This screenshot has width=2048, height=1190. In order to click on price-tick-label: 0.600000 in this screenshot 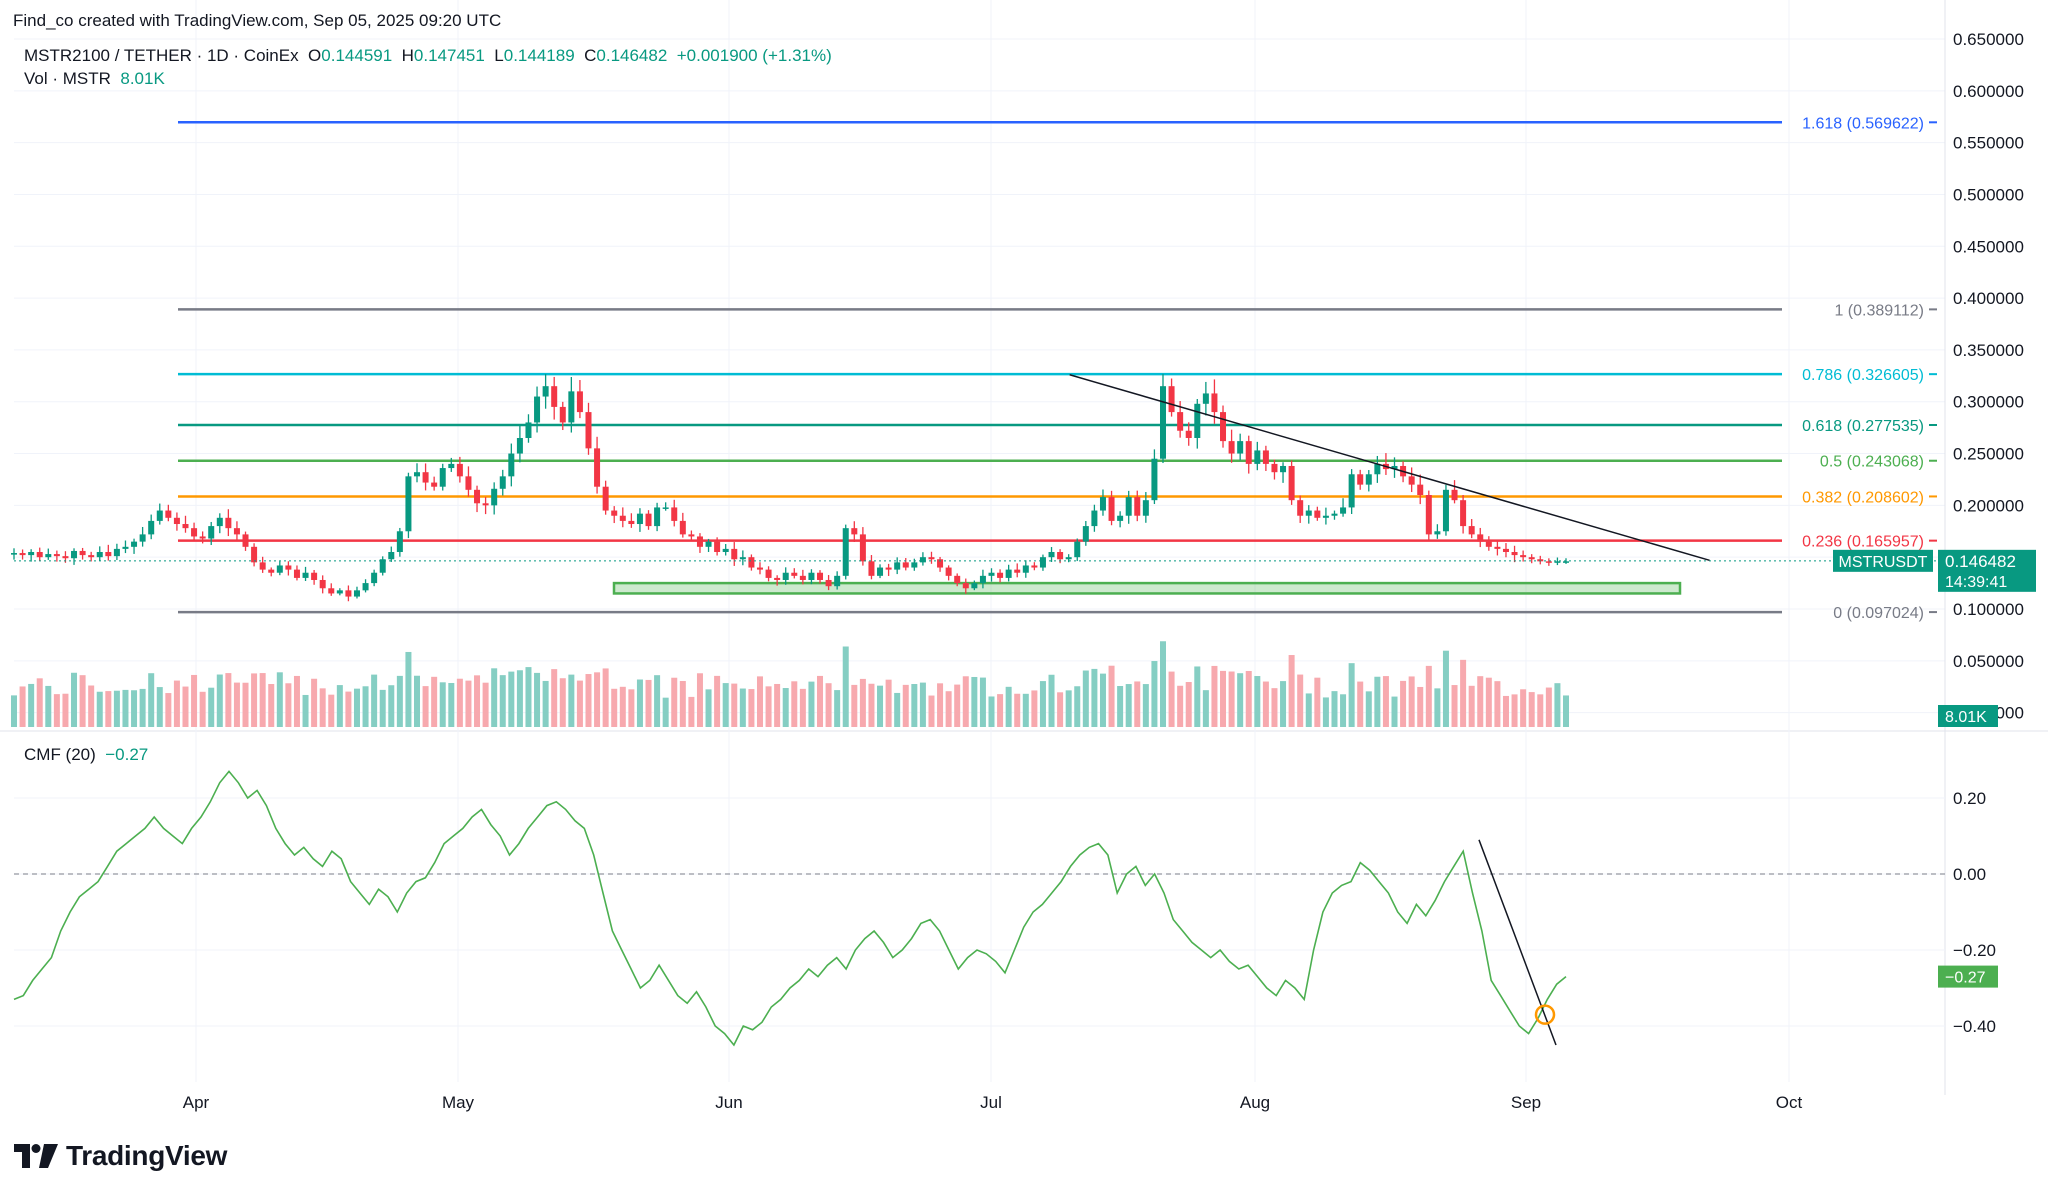, I will do `click(1988, 91)`.